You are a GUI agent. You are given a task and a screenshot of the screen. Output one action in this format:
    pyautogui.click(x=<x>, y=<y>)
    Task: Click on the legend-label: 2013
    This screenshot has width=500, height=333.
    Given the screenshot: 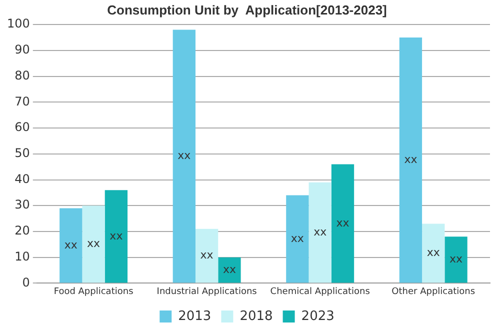 What is the action you would take?
    pyautogui.click(x=195, y=316)
    